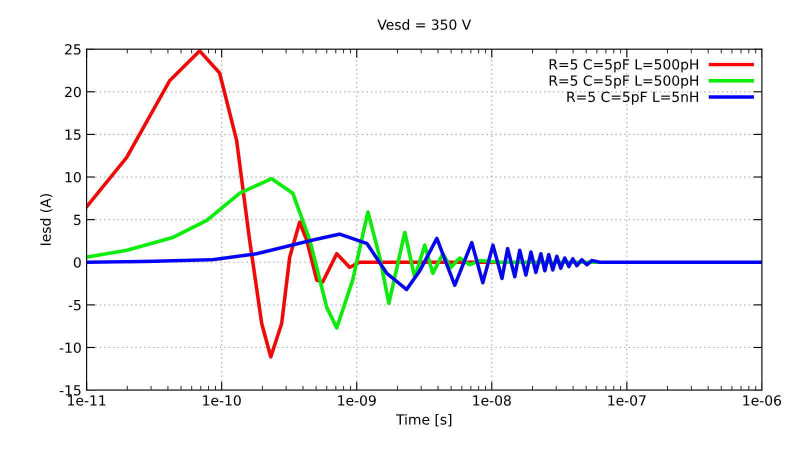  What do you see at coordinates (46, 219) in the screenshot?
I see `y-axis-title: Iesd (A)` at bounding box center [46, 219].